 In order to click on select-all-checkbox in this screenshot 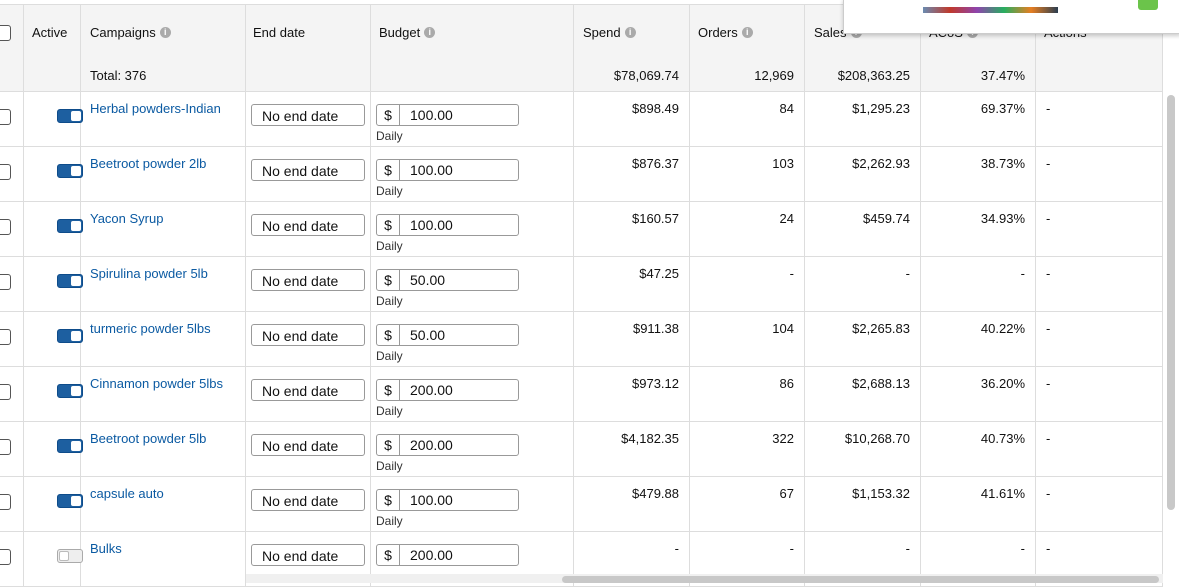, I will do `click(5, 33)`.